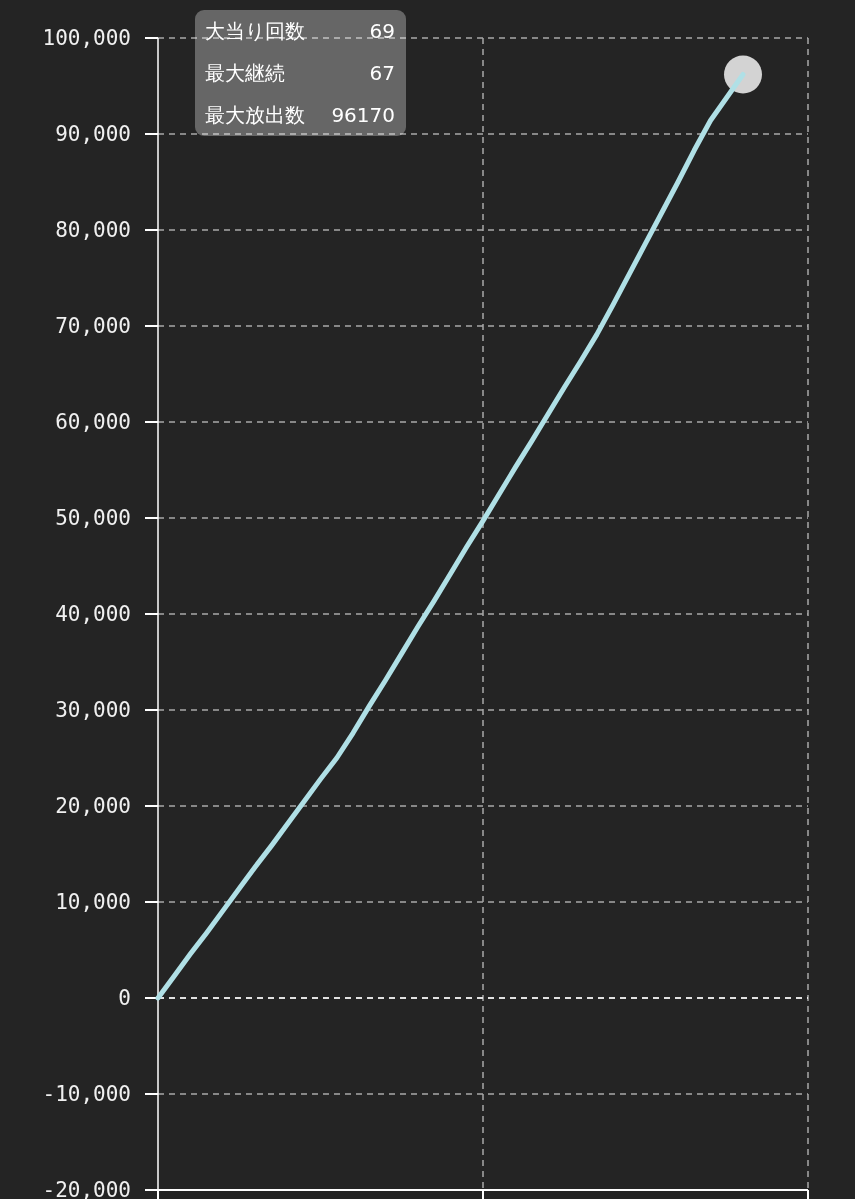  What do you see at coordinates (86, 1094) in the screenshot?
I see `y-tick-label: -10,000` at bounding box center [86, 1094].